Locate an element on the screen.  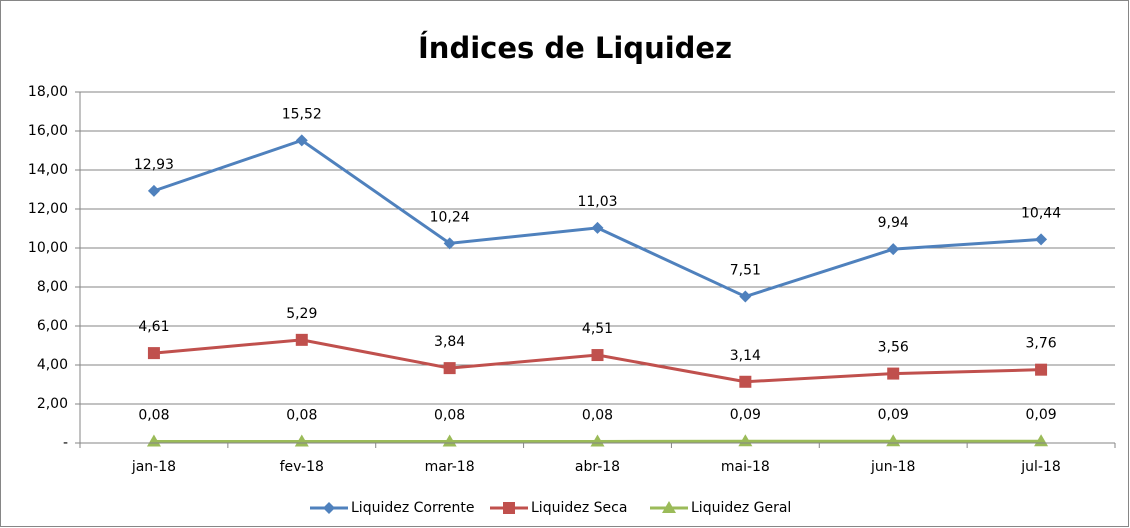
data-label: 10,44 is located at coordinates (1041, 213).